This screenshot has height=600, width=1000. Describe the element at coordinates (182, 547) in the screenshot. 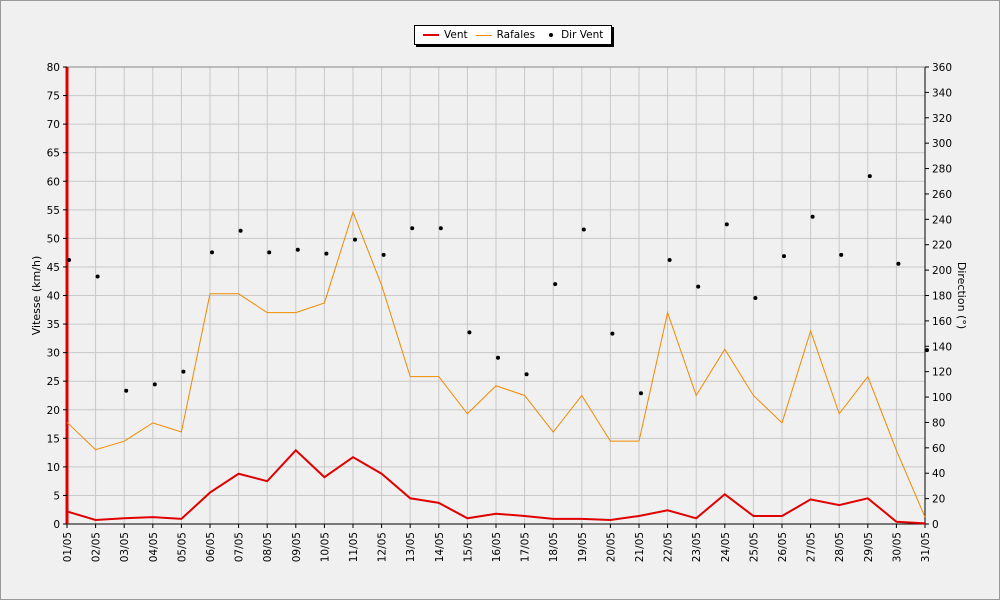

I see `x-tick-label: 05/05` at that location.